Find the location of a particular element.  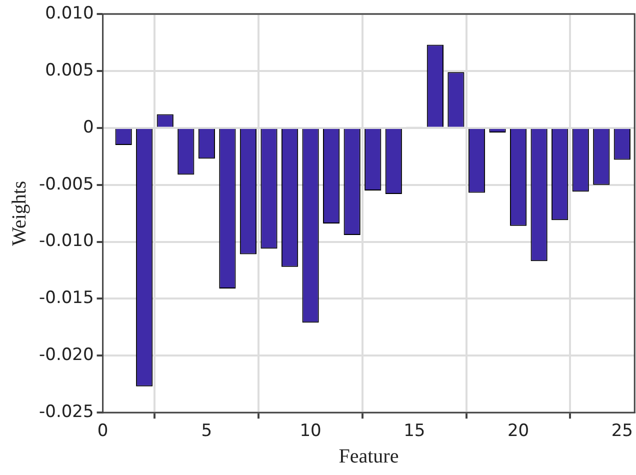

y-tick-label: 0.010 is located at coordinates (69, 13).